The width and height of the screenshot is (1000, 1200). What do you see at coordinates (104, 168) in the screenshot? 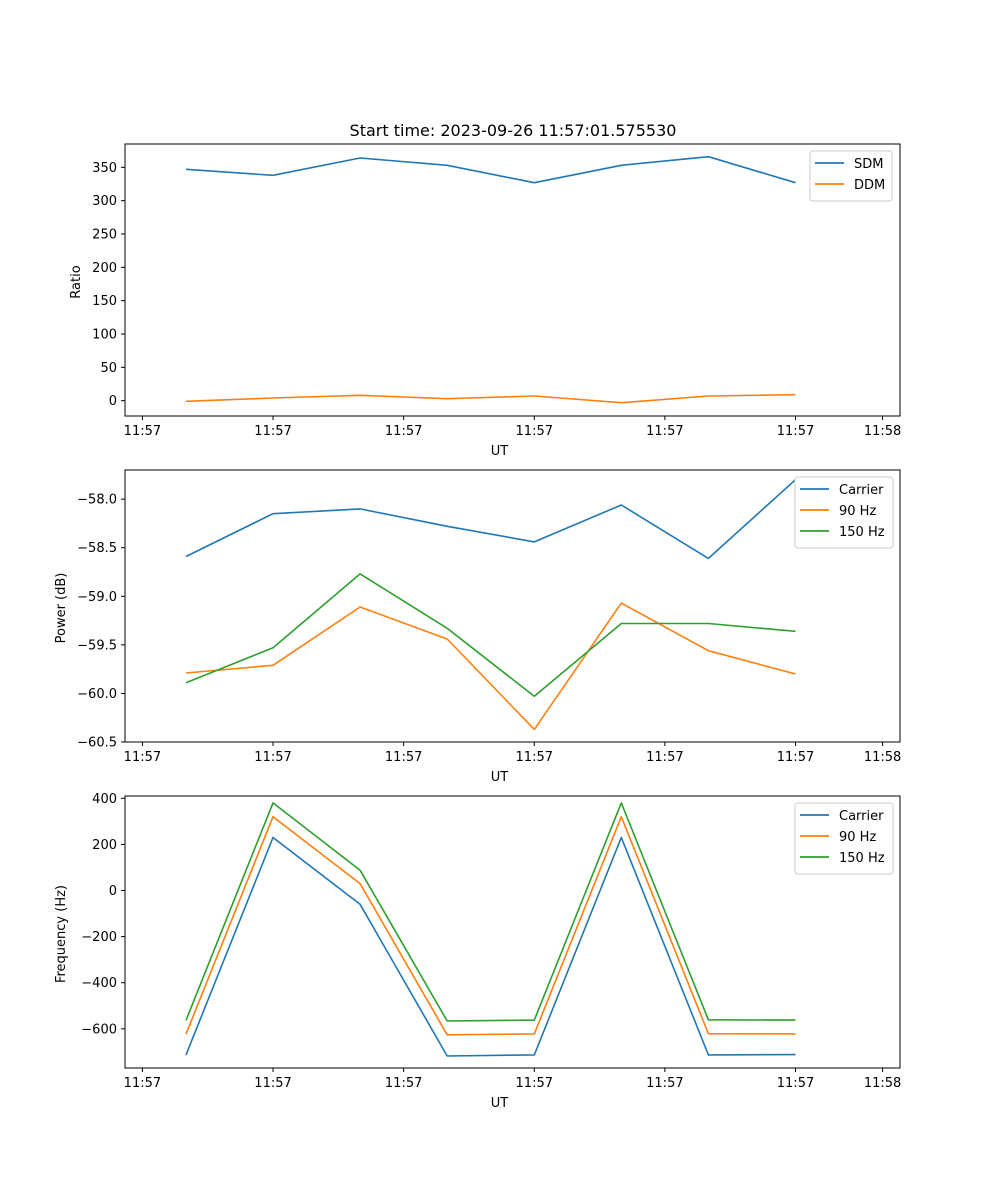
I see `y-tick-label: 350` at bounding box center [104, 168].